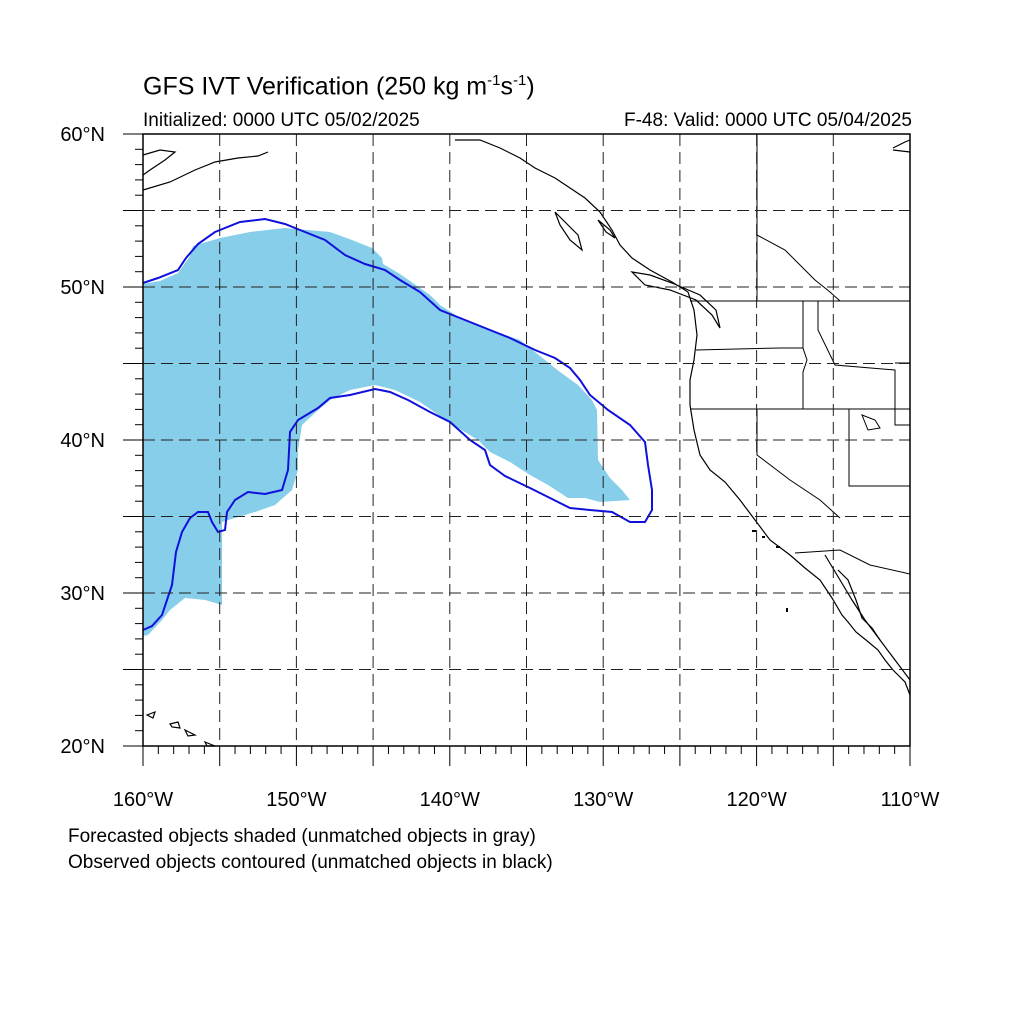 The image size is (1024, 1024). Describe the element at coordinates (530, 86) in the screenshot. I see `title-text-end: )` at that location.